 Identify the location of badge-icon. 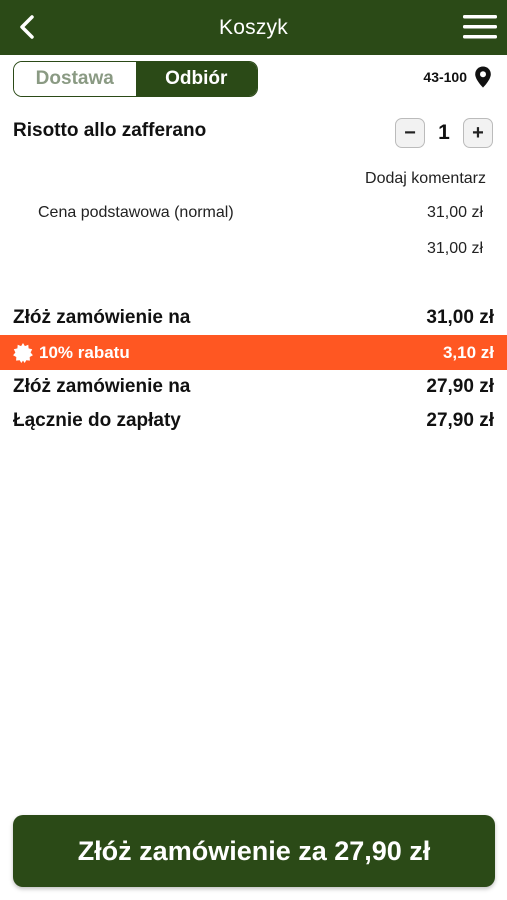
(23, 352).